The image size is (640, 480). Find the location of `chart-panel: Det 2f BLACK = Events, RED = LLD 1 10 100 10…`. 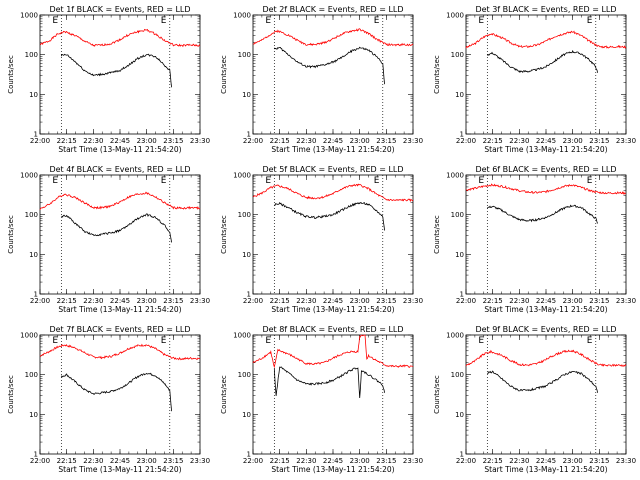

chart-panel: Det 2f BLACK = Events, RED = LLD 1 10 100 10… is located at coordinates (321, 79).